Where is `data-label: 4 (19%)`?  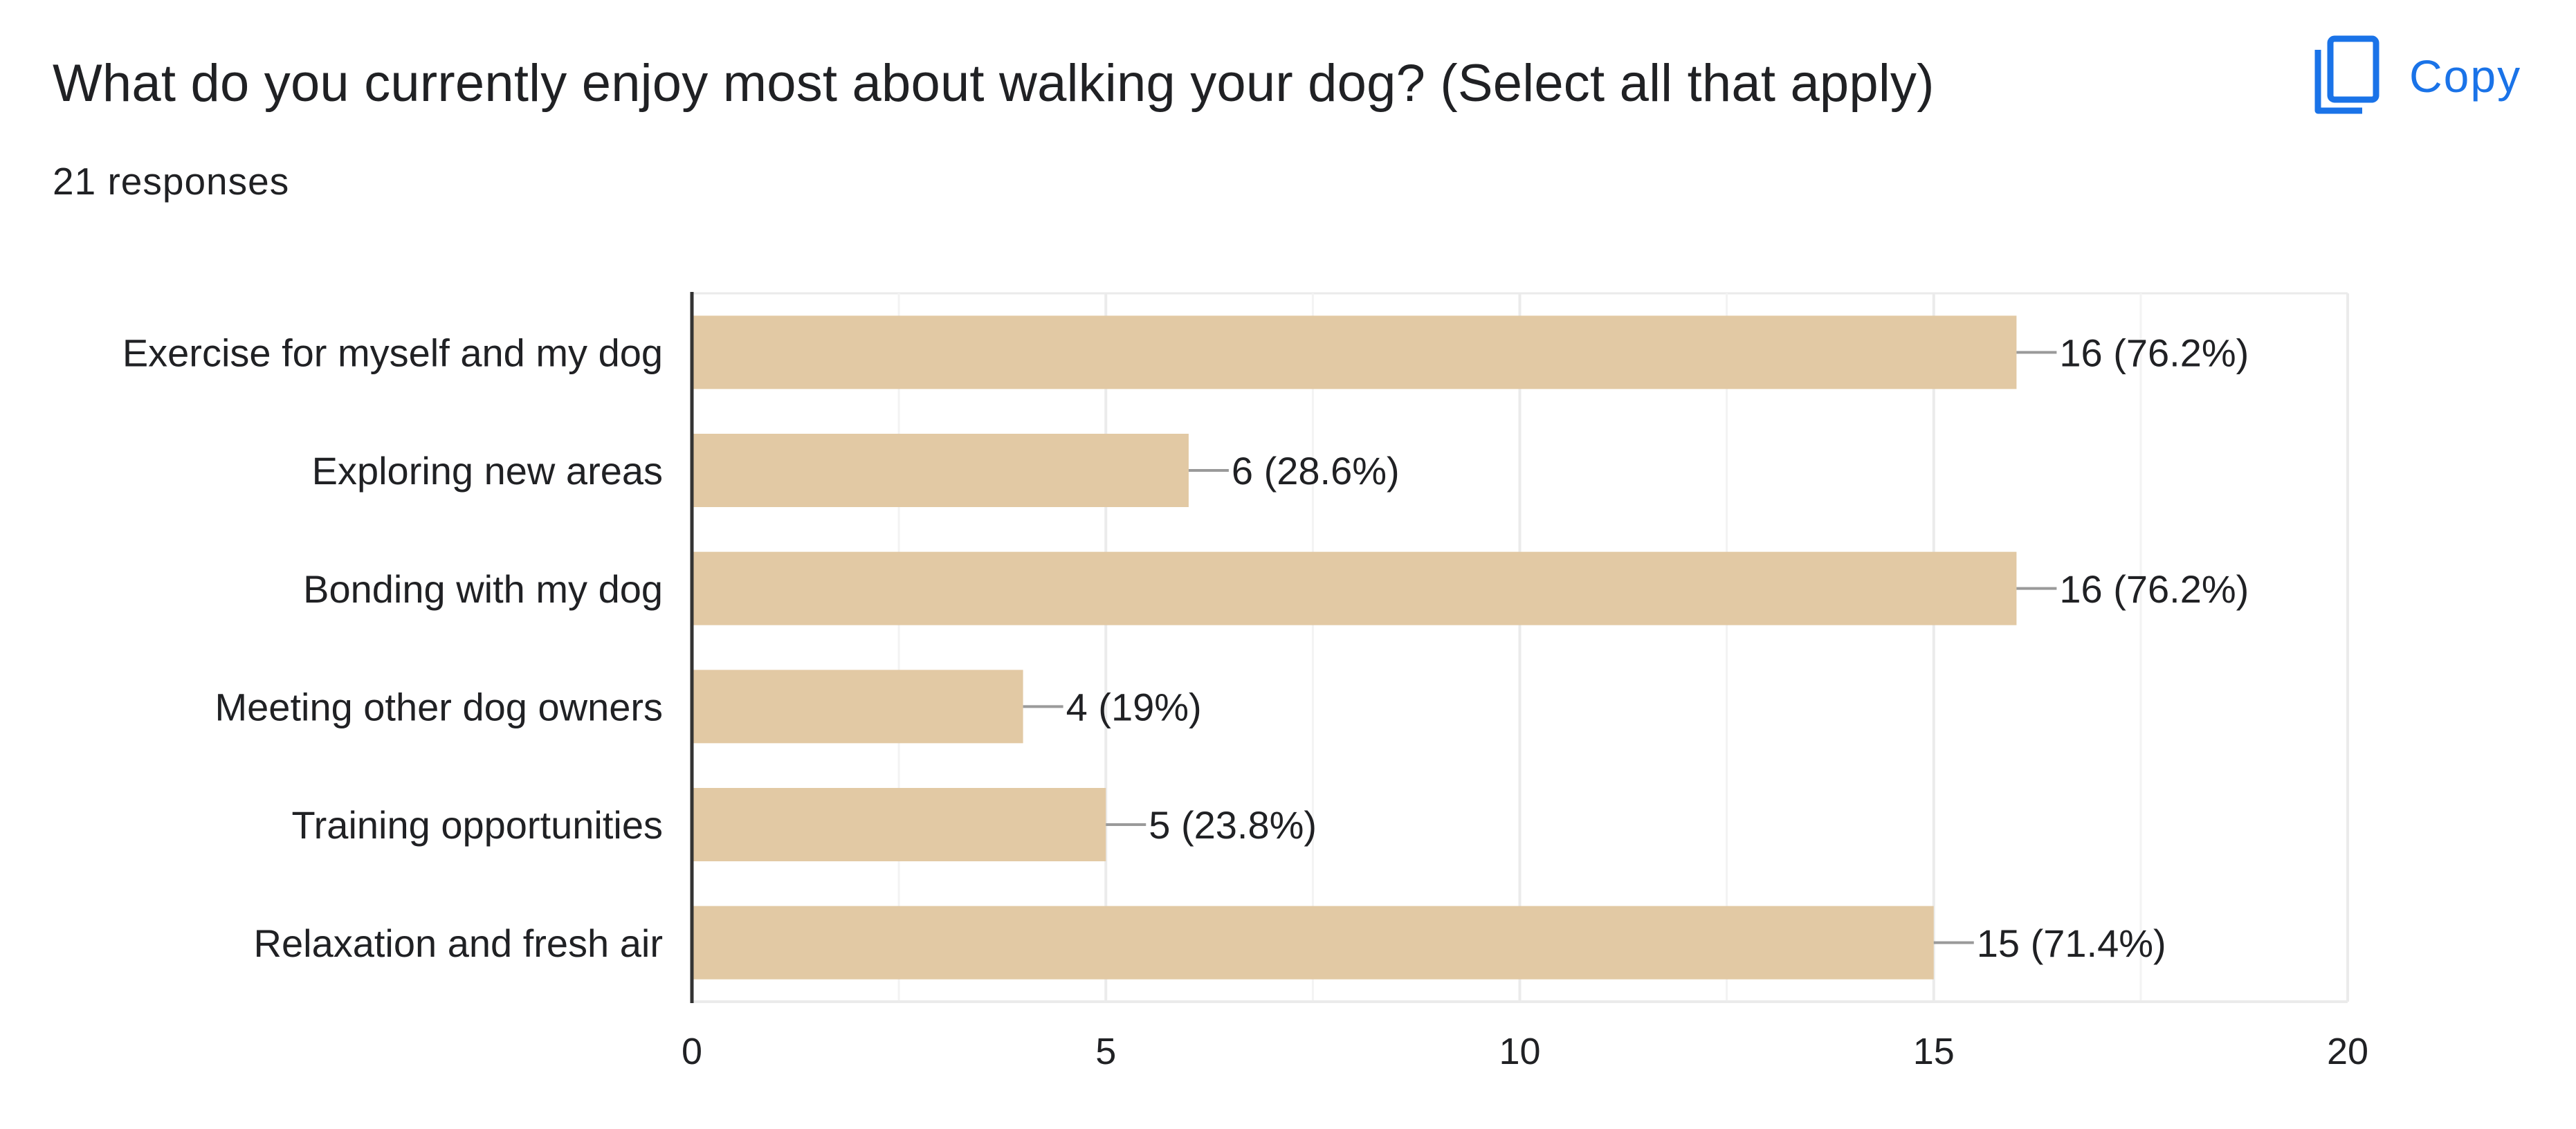
data-label: 4 (19%) is located at coordinates (1134, 706).